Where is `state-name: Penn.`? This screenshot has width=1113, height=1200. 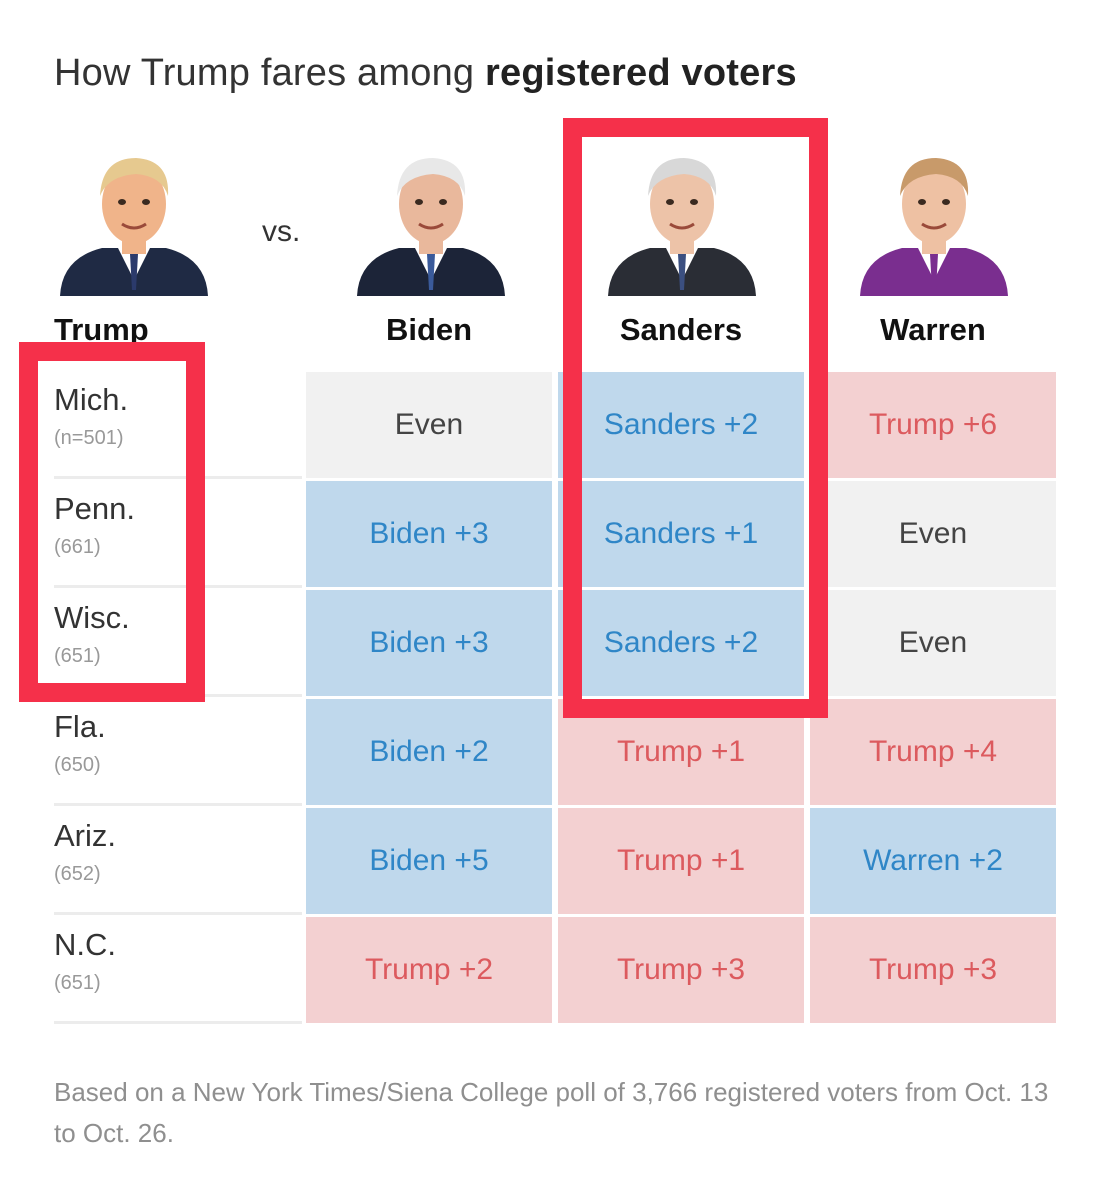
state-name: Penn. is located at coordinates (95, 508).